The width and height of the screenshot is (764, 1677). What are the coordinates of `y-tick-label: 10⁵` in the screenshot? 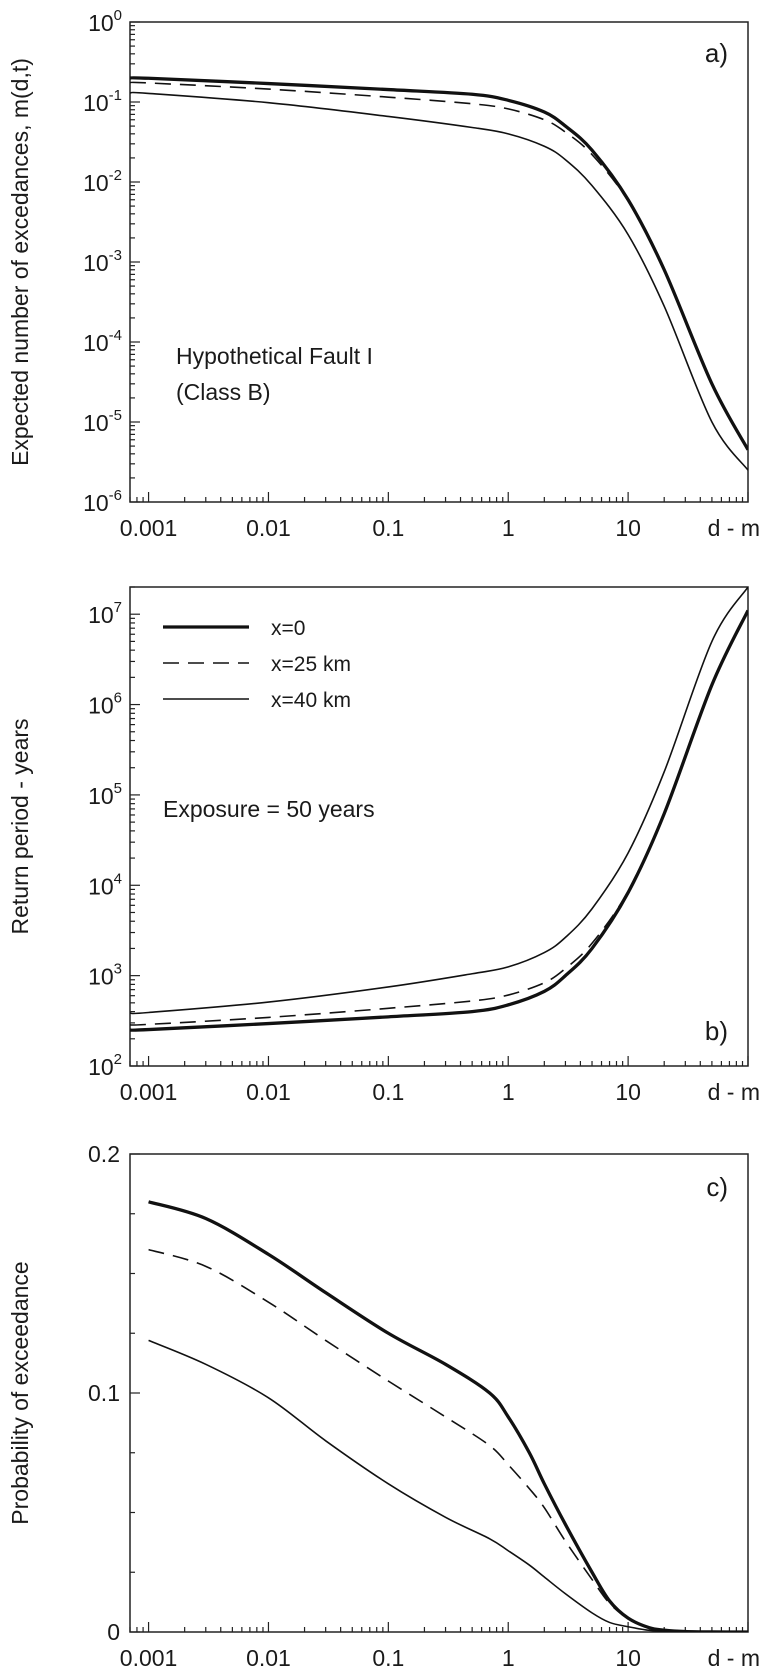 It's located at (105, 794).